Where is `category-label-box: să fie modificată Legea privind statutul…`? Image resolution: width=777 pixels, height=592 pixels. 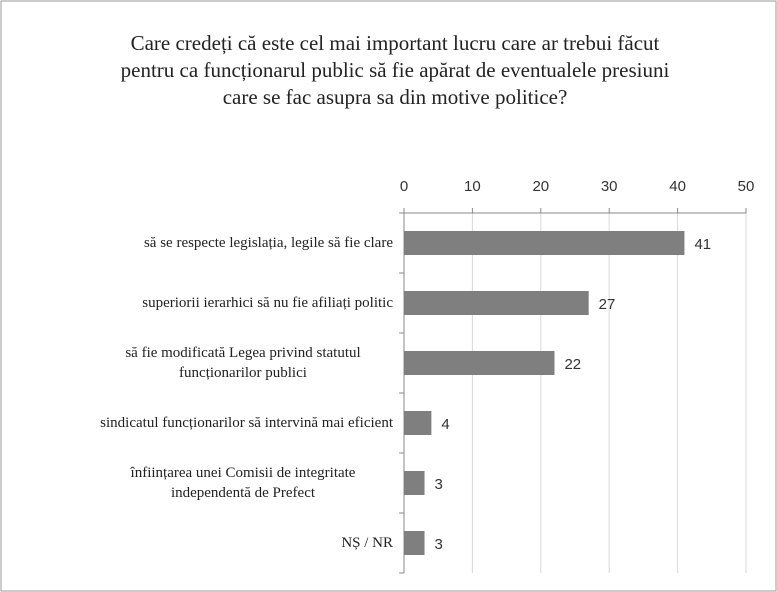 category-label-box: să fie modificată Legea privind statutul… is located at coordinates (201, 363).